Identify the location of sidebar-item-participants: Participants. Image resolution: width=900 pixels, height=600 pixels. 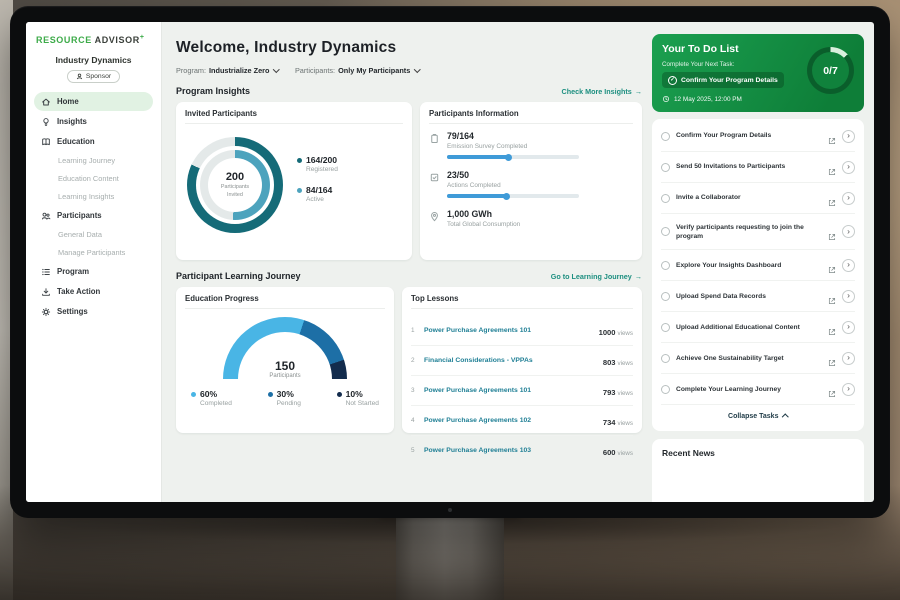
(93, 215).